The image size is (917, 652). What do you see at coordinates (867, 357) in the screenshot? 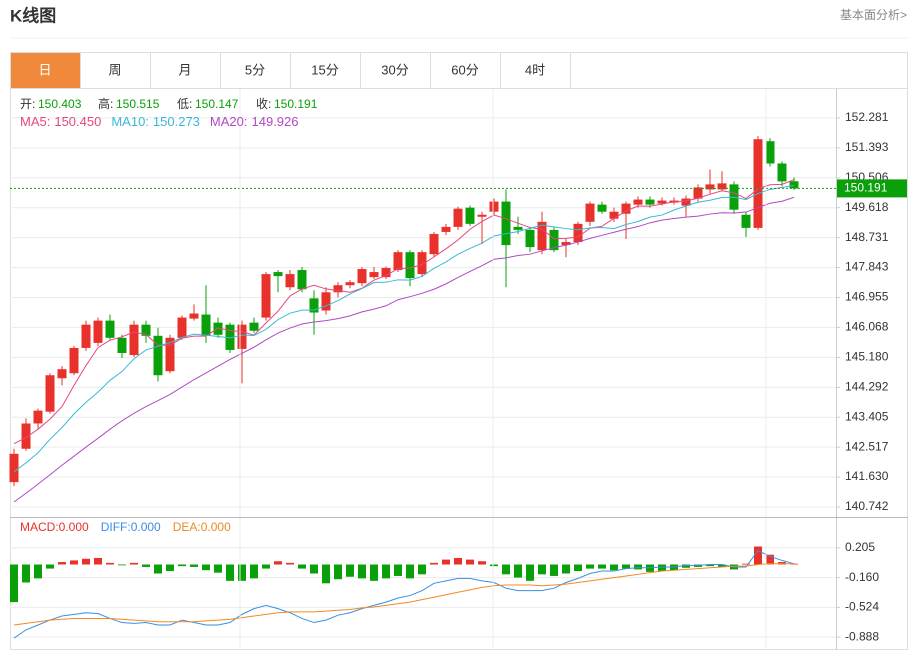
I see `y-tick-label: 145.180` at bounding box center [867, 357].